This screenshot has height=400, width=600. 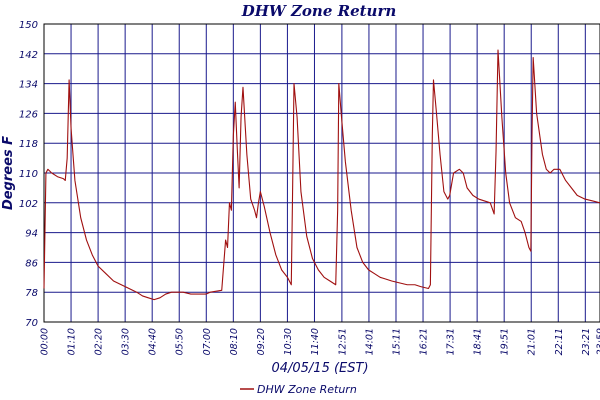 I want to click on y-tick-label: 78, so click(x=31, y=293).